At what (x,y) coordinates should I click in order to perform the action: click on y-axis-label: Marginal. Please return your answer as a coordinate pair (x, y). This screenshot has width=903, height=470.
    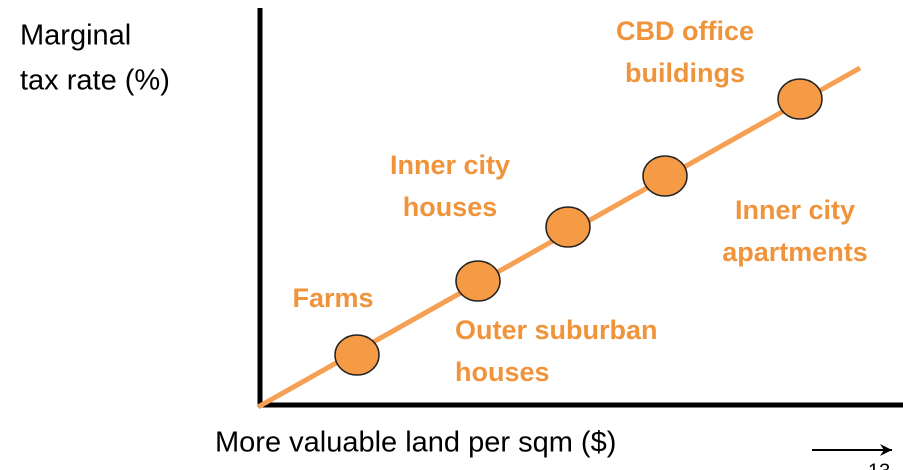
    Looking at the image, I should click on (75, 36).